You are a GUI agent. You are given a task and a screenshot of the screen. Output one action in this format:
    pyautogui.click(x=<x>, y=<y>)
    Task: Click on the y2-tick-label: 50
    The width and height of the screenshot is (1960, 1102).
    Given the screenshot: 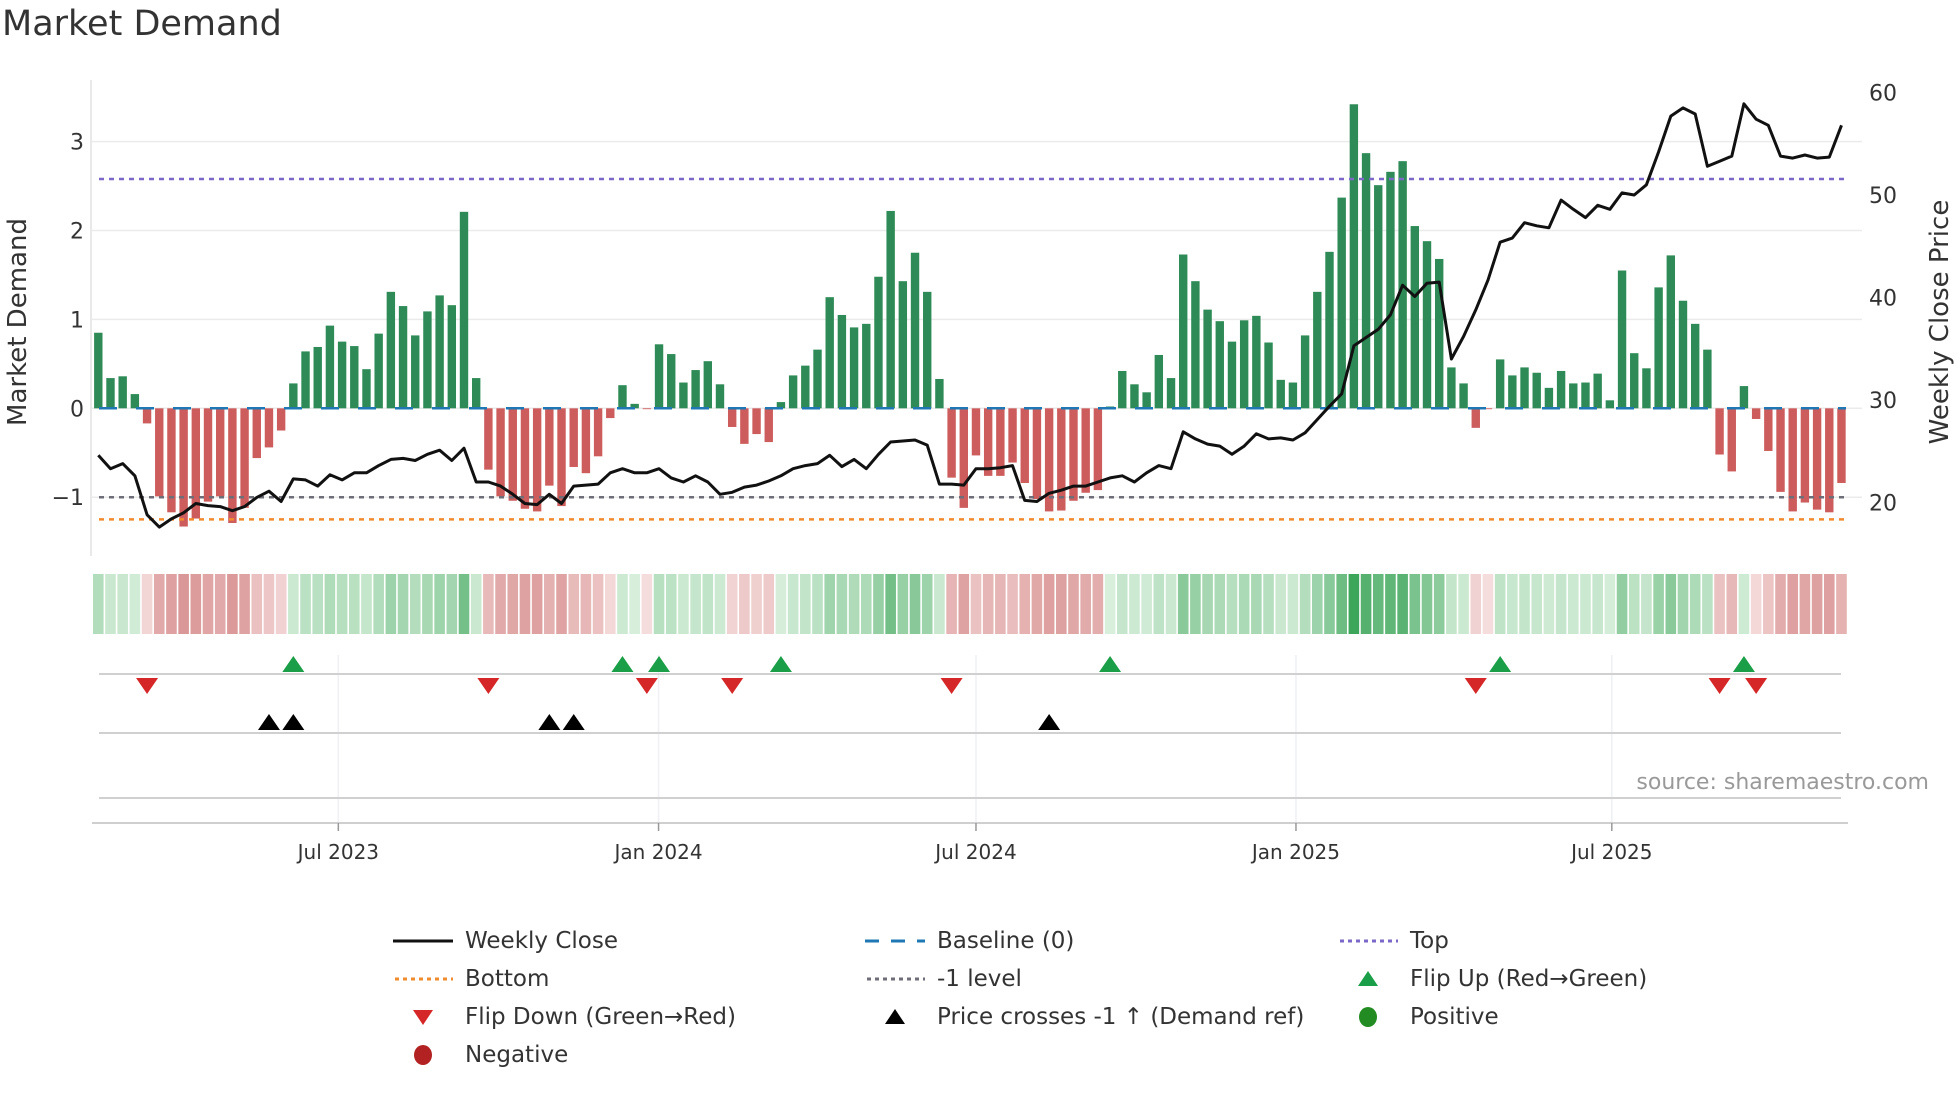 What is the action you would take?
    pyautogui.click(x=1883, y=196)
    